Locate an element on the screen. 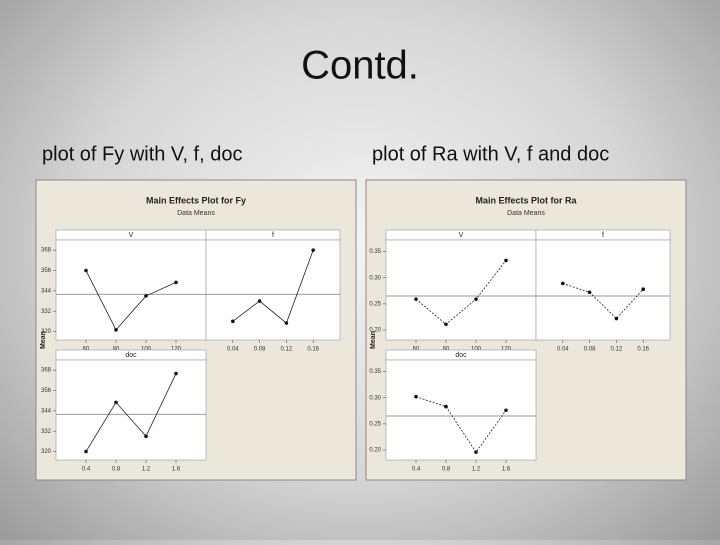 The image size is (720, 545). chart-title: Main Effects Plot for Fy is located at coordinates (196, 200).